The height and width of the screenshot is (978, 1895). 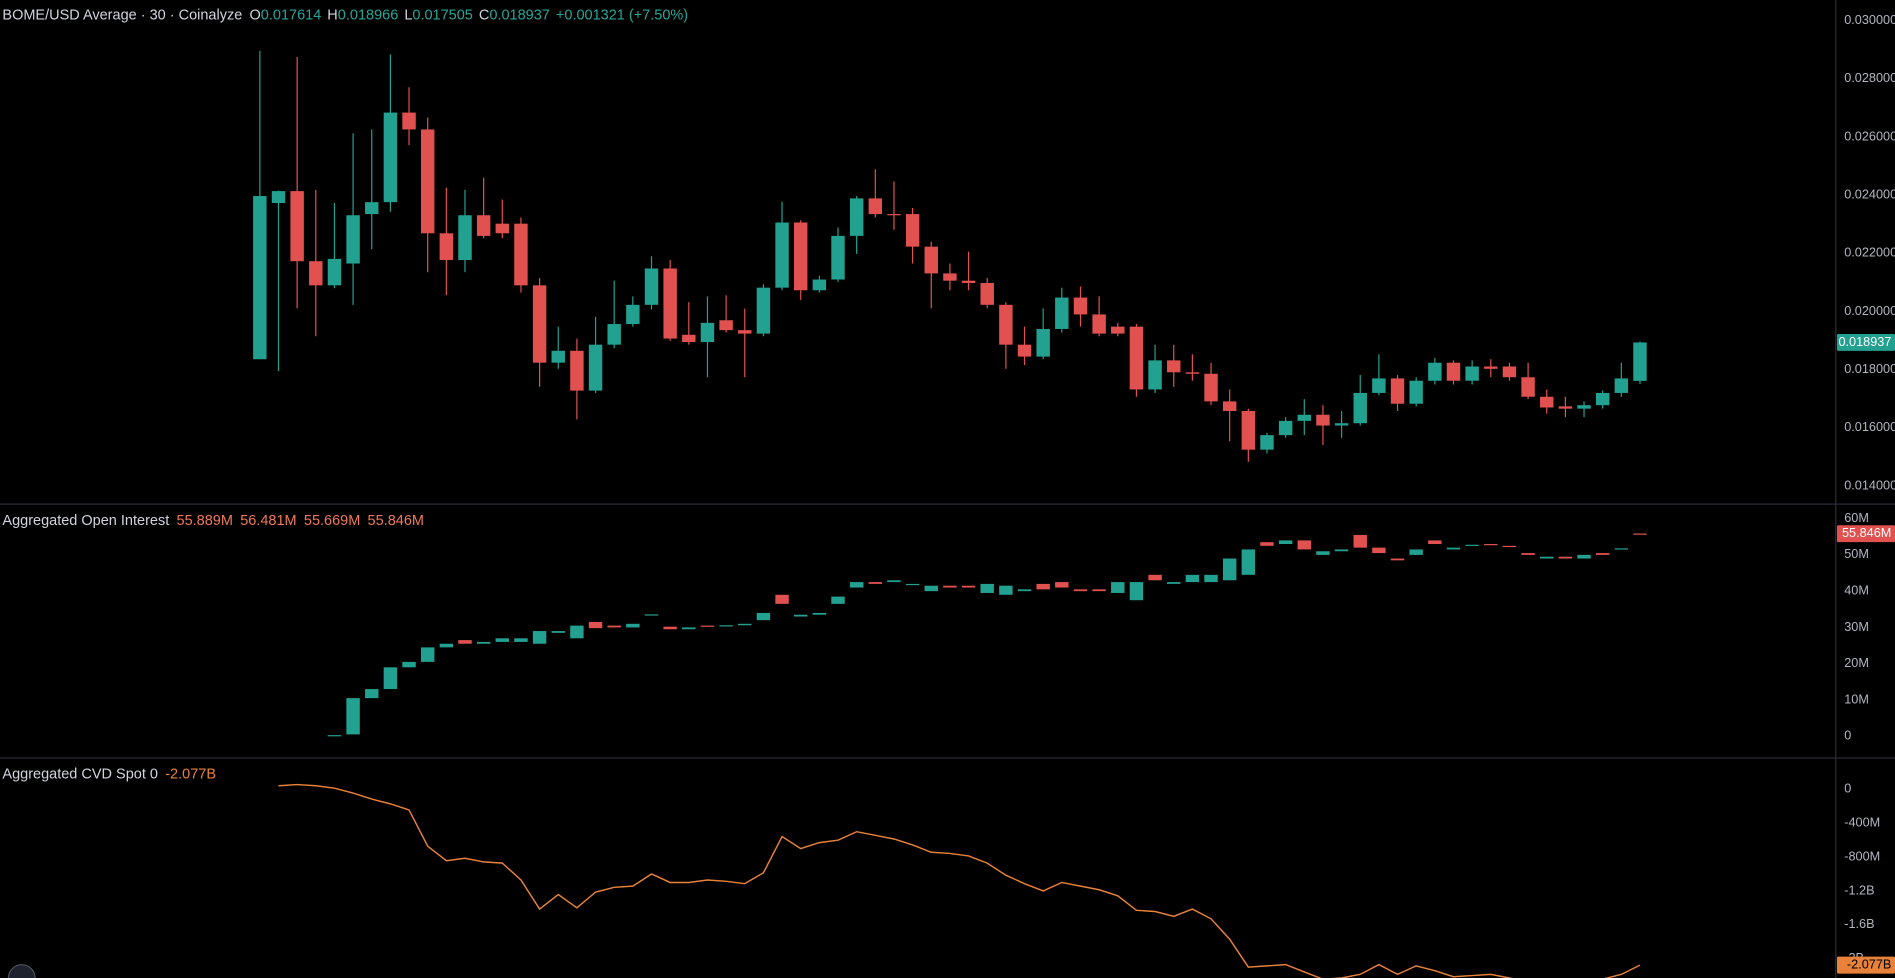 What do you see at coordinates (1869, 311) in the screenshot?
I see `y-tick-label: 0.020000` at bounding box center [1869, 311].